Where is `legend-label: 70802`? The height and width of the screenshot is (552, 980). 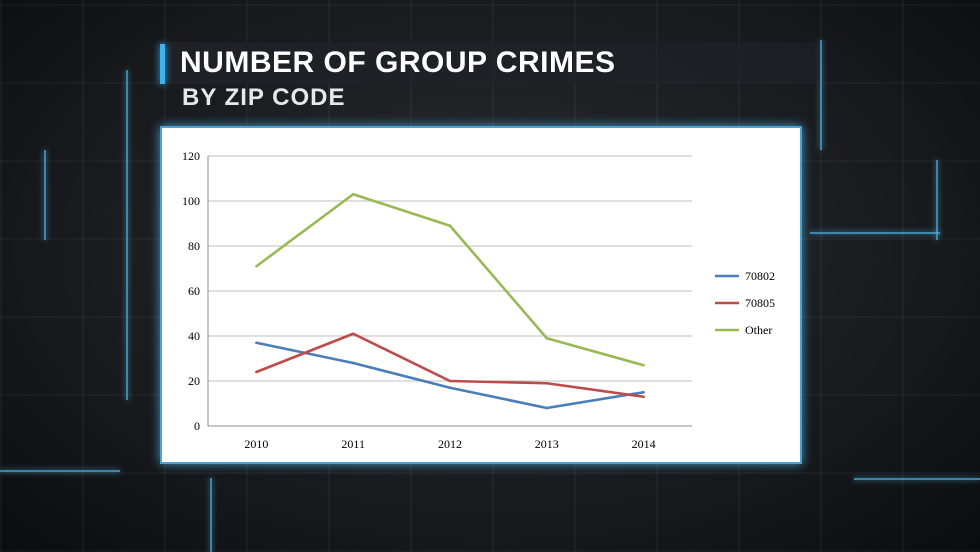 legend-label: 70802 is located at coordinates (760, 276).